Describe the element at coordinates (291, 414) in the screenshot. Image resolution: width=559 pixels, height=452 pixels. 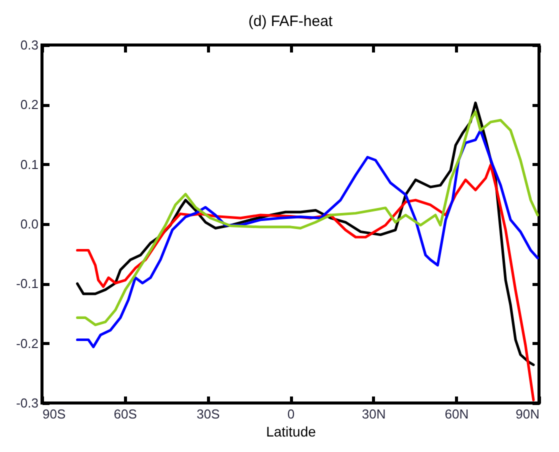
I see `x-tick-label: 0` at that location.